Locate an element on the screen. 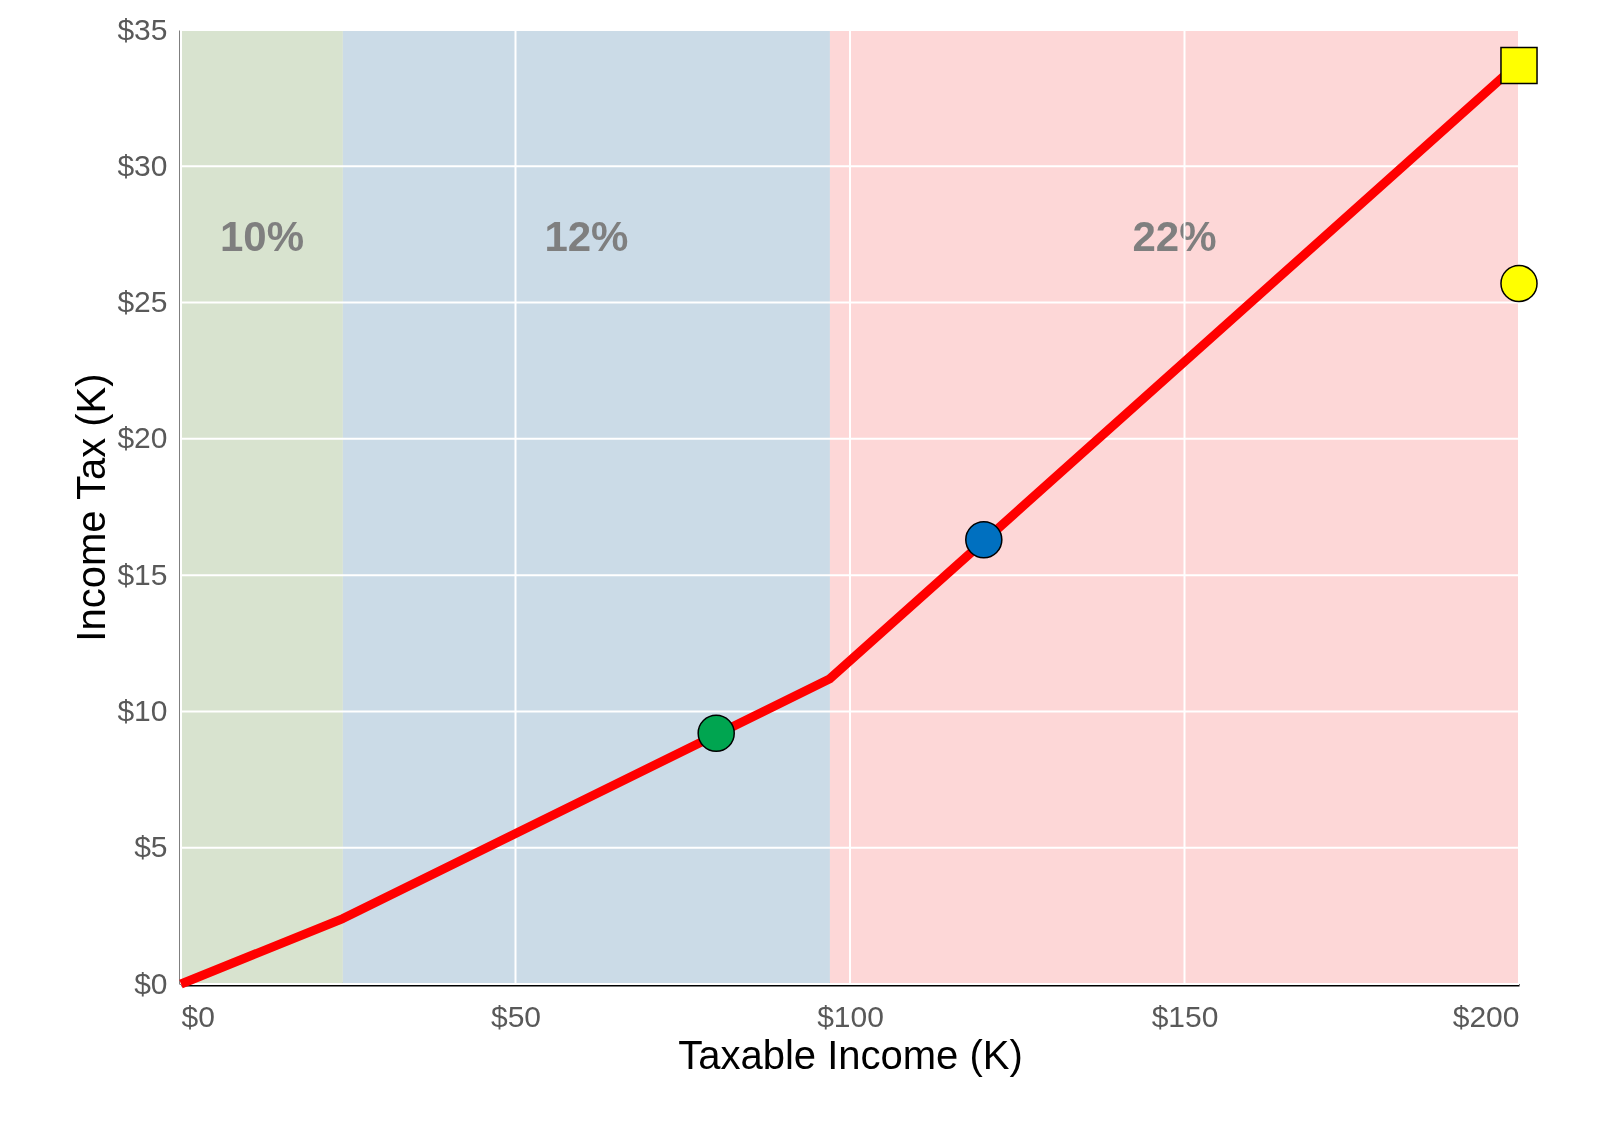 The image size is (1598, 1136). y-tick-label: $30 is located at coordinates (142, 165).